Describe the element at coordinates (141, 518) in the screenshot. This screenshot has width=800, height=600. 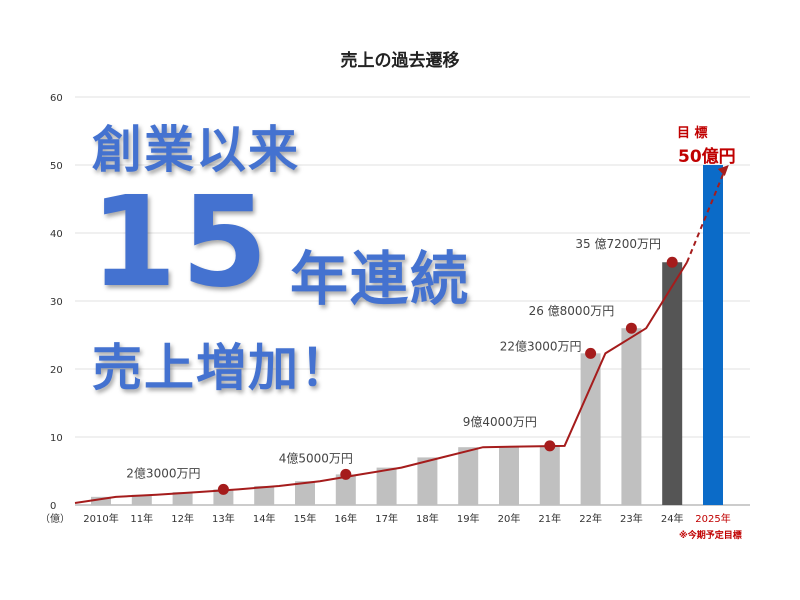
I see `x-tick-label: 11年` at that location.